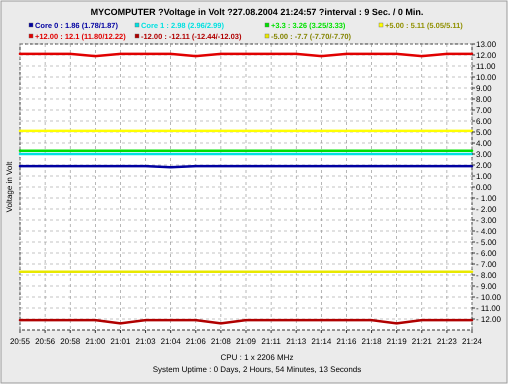  I want to click on y-tick-label: - 4.00, so click(487, 231).